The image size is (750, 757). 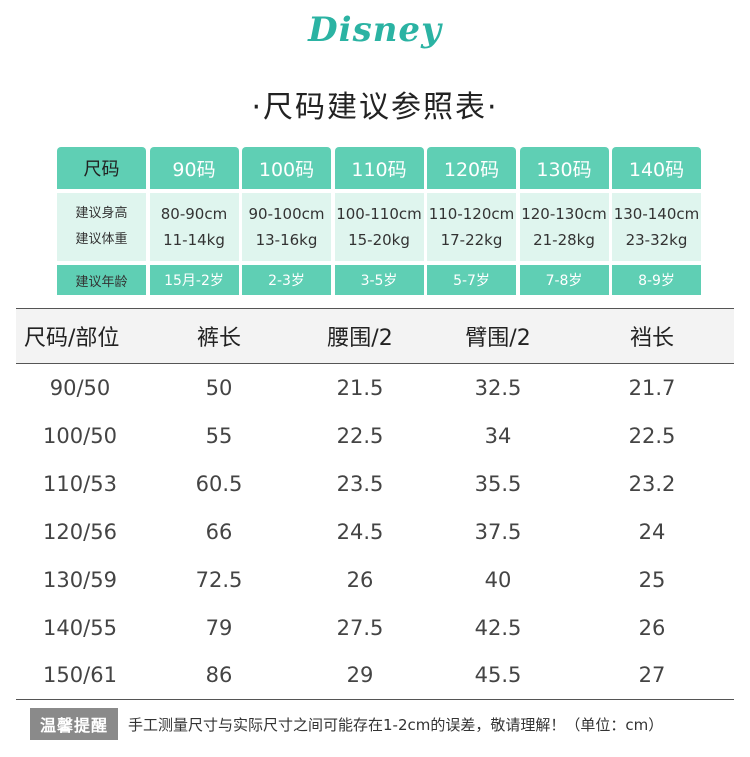 What do you see at coordinates (471, 168) in the screenshot?
I see `size-header: 120码` at bounding box center [471, 168].